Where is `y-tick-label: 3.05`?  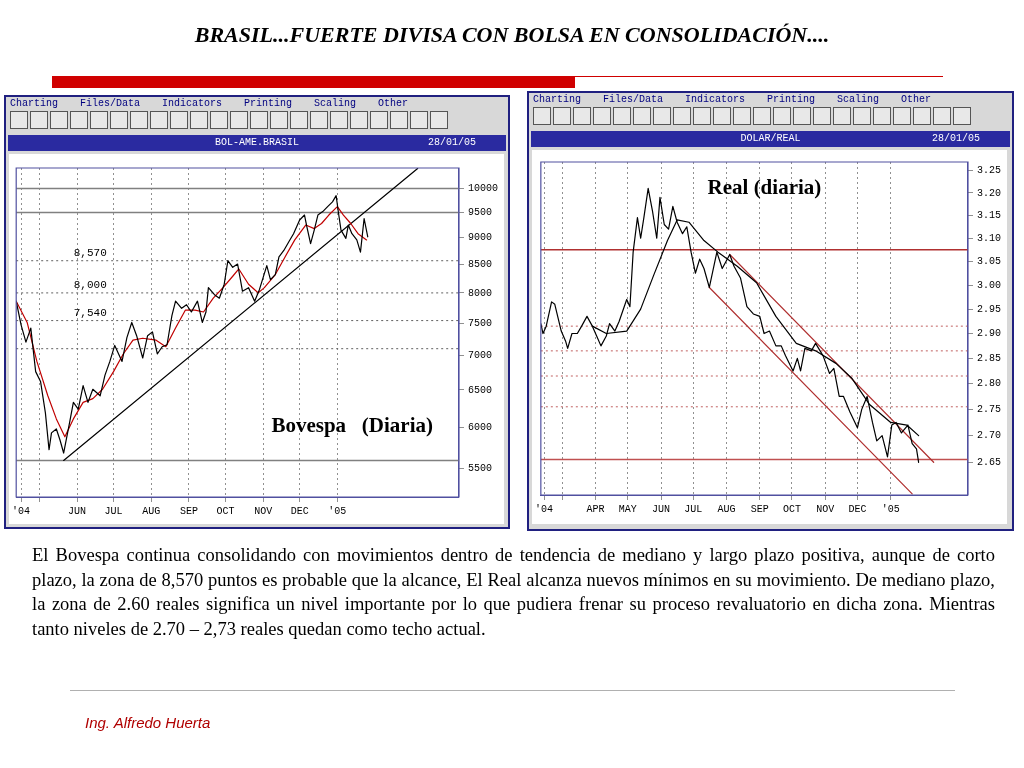
y-tick-label: 3.05 is located at coordinates (989, 262).